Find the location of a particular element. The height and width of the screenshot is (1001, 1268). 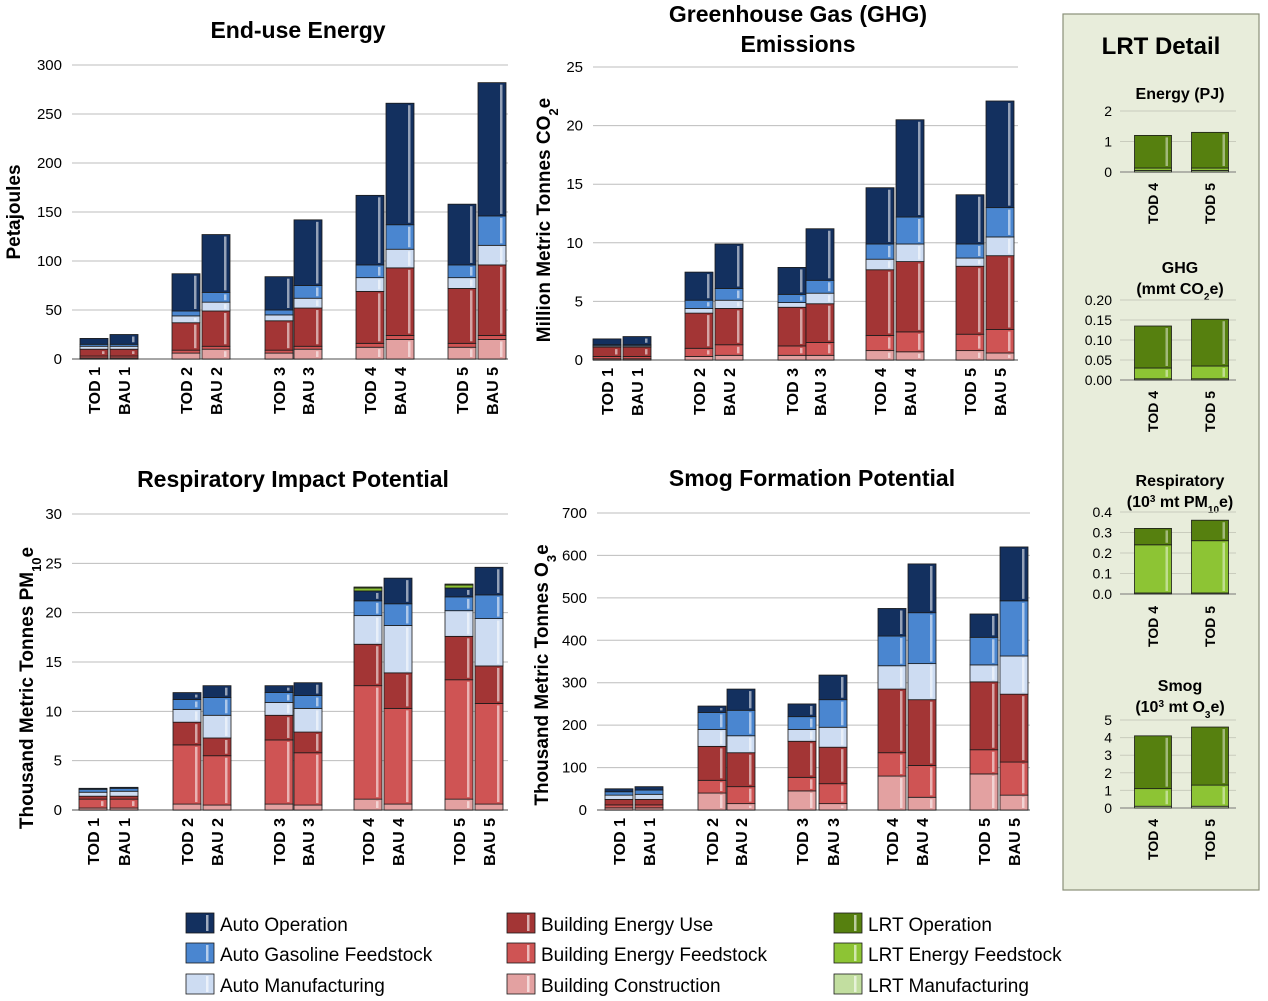

bar-segment-bldg-use is located at coordinates (93, 797).